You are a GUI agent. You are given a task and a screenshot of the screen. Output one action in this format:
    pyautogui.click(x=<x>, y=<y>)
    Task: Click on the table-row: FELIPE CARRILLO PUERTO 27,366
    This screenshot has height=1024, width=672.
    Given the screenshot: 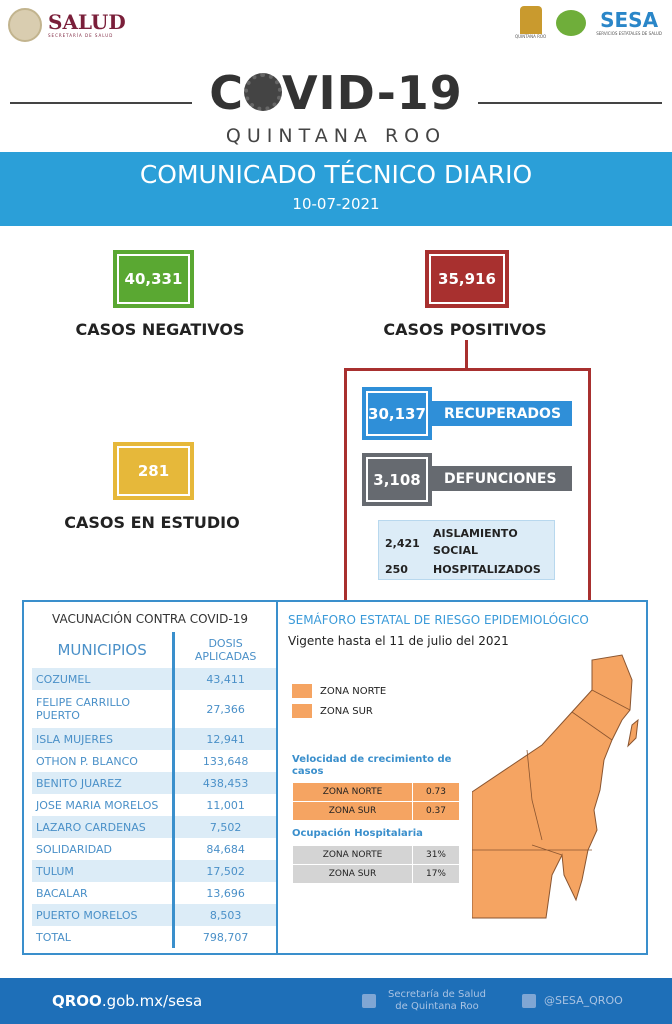 What is the action you would take?
    pyautogui.click(x=154, y=709)
    